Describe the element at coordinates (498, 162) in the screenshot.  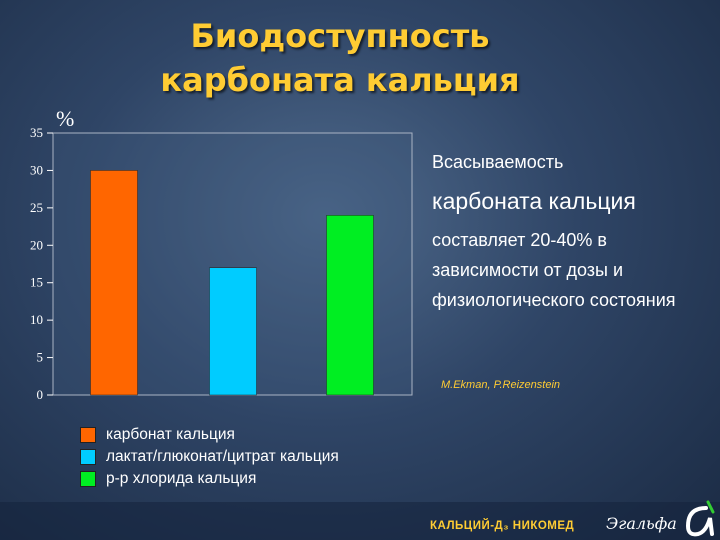
I see `absorption-heading: Всасываемость` at that location.